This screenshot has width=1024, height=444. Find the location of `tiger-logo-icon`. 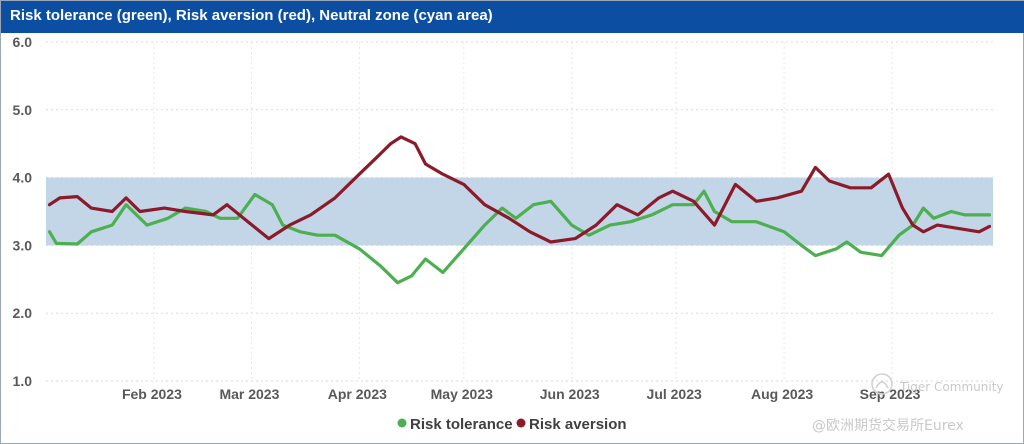

tiger-logo-icon is located at coordinates (882, 384).